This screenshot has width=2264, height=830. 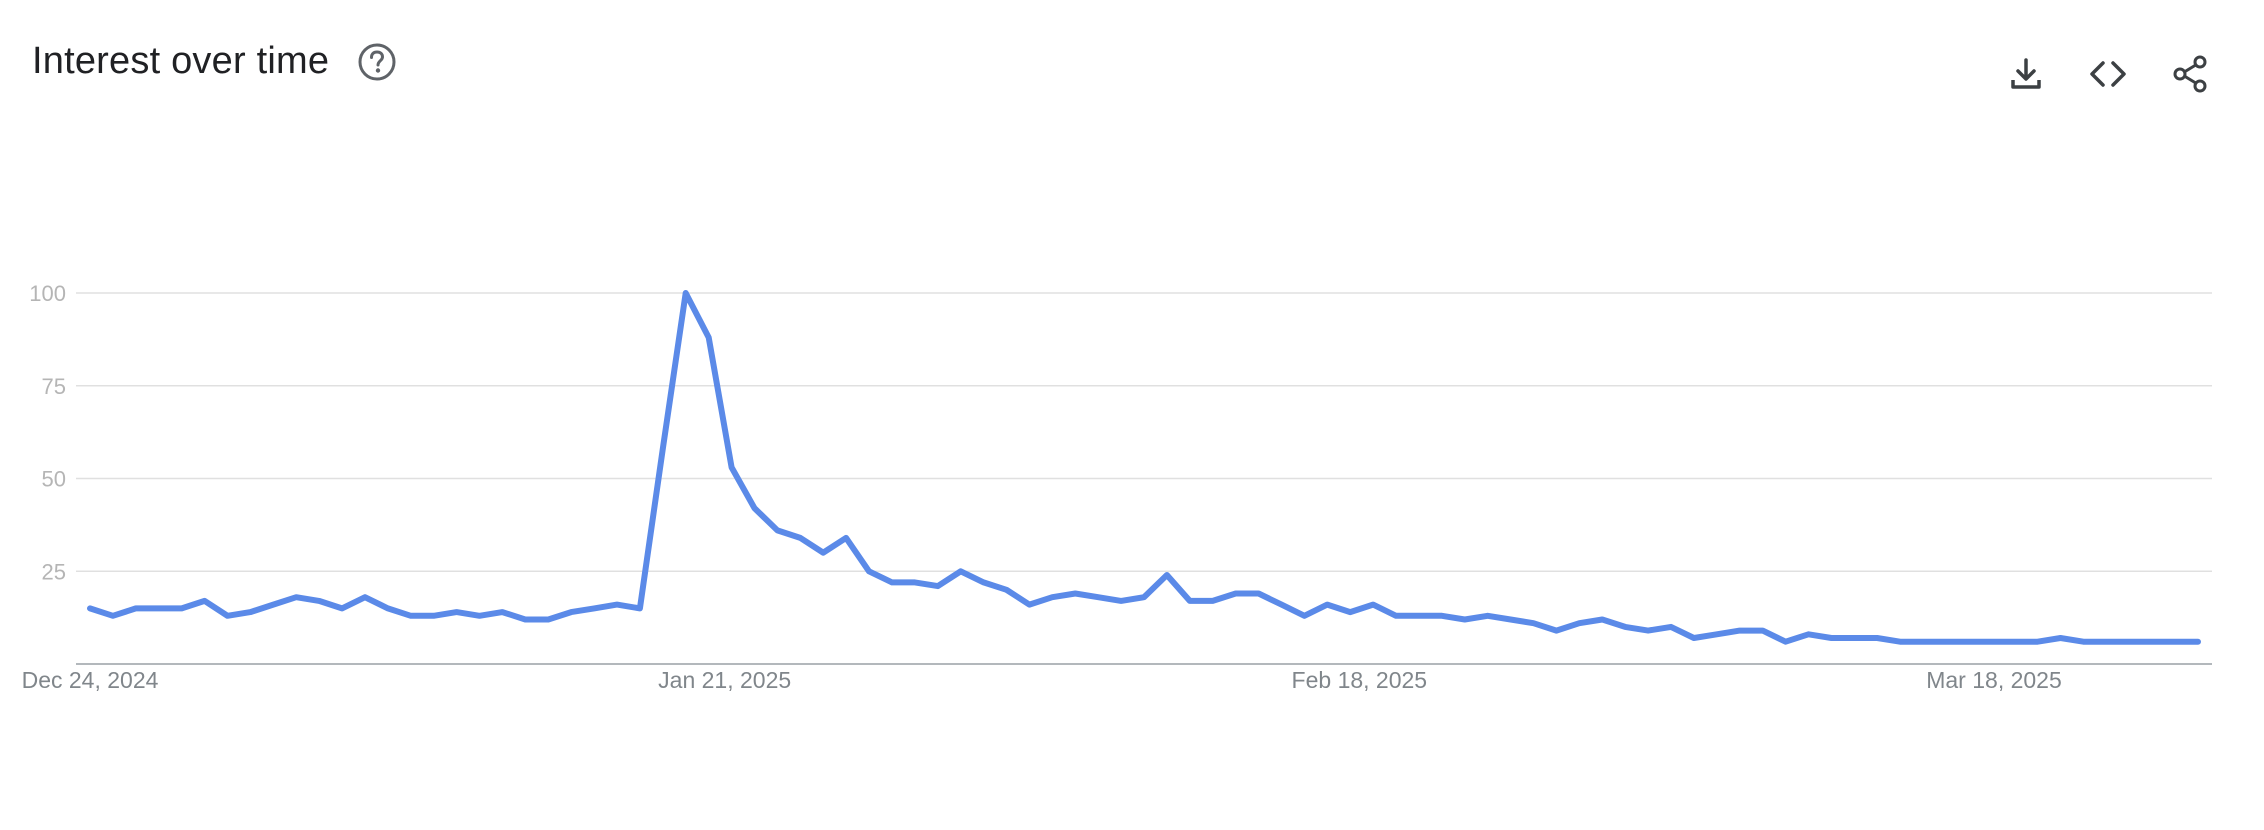 I want to click on help-icon, so click(x=377, y=62).